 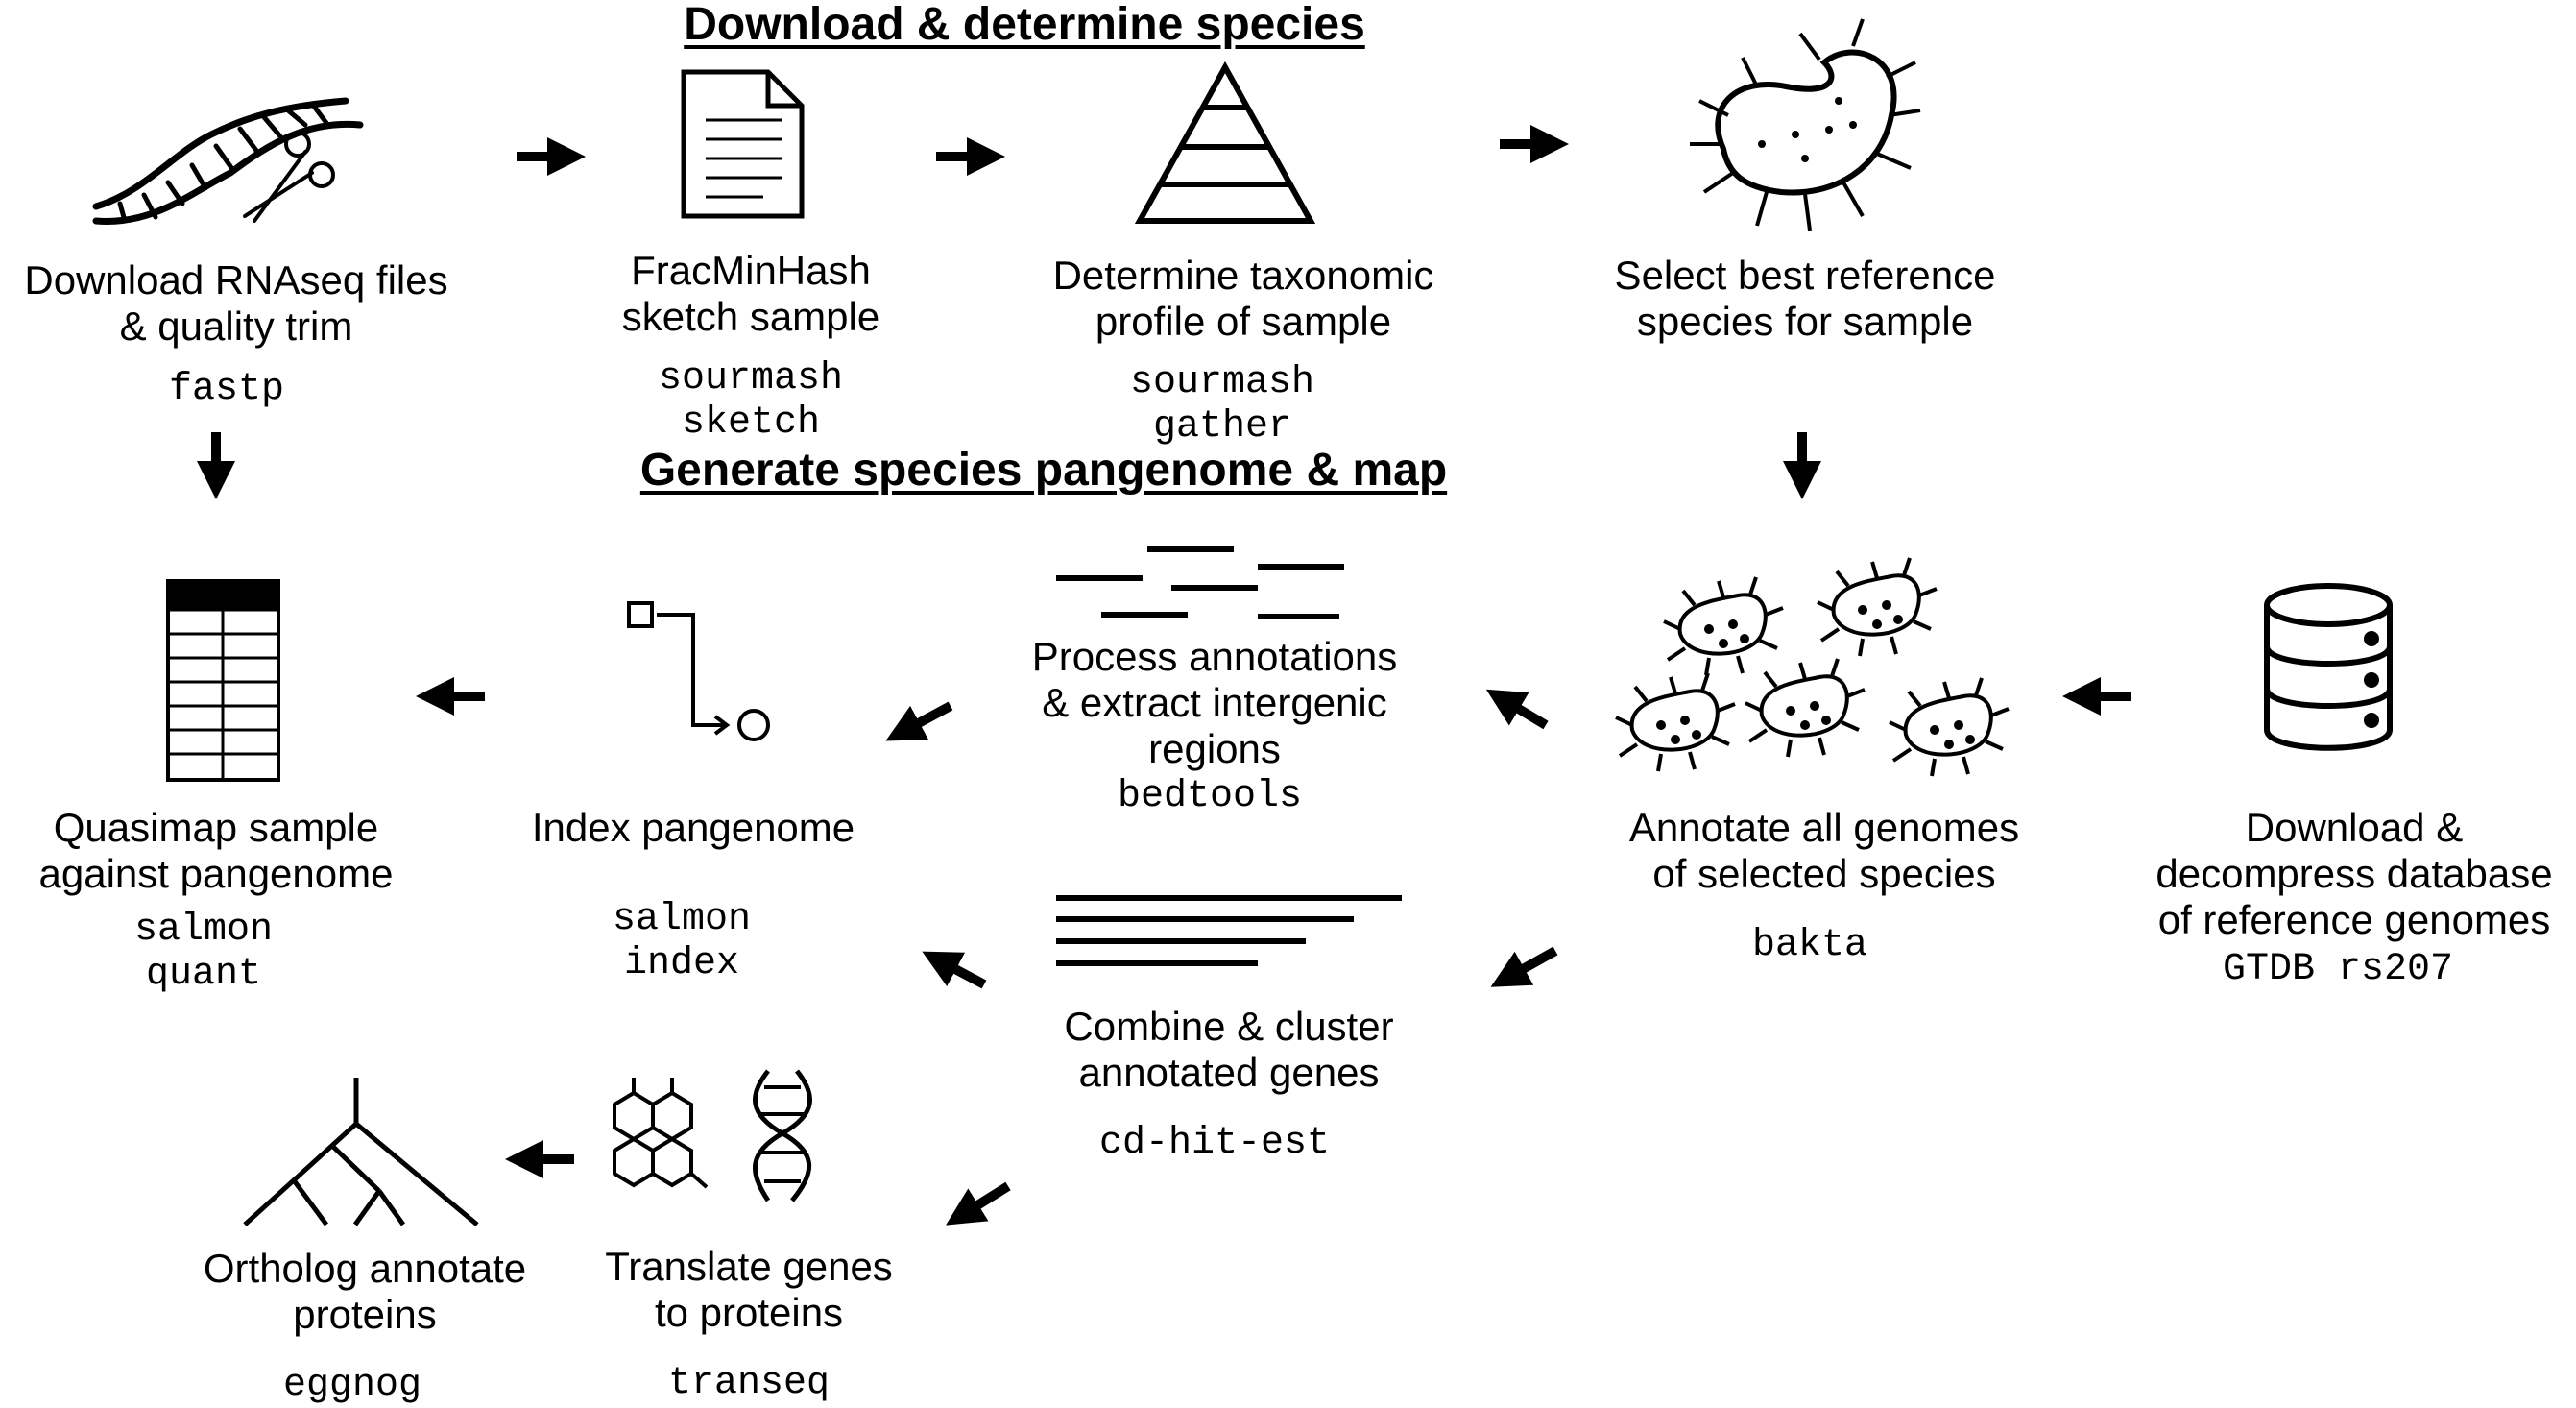 I want to click on arrow-annotate-to-combine, so click(x=1524, y=967).